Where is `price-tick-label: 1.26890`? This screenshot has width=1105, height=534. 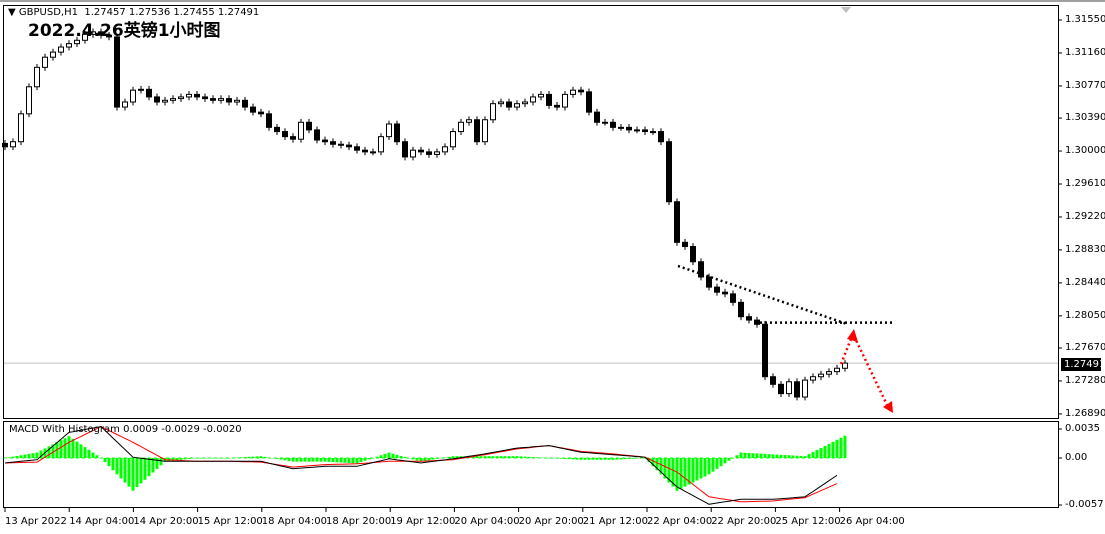 price-tick-label: 1.26890 is located at coordinates (1085, 413).